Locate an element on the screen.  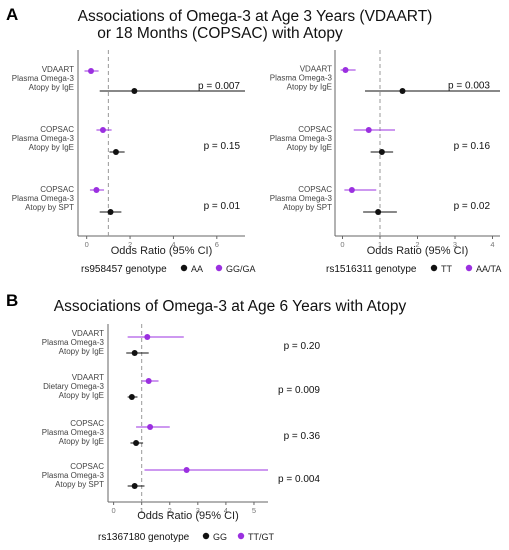
p-value: p = 0.02 is located at coordinates (472, 206).